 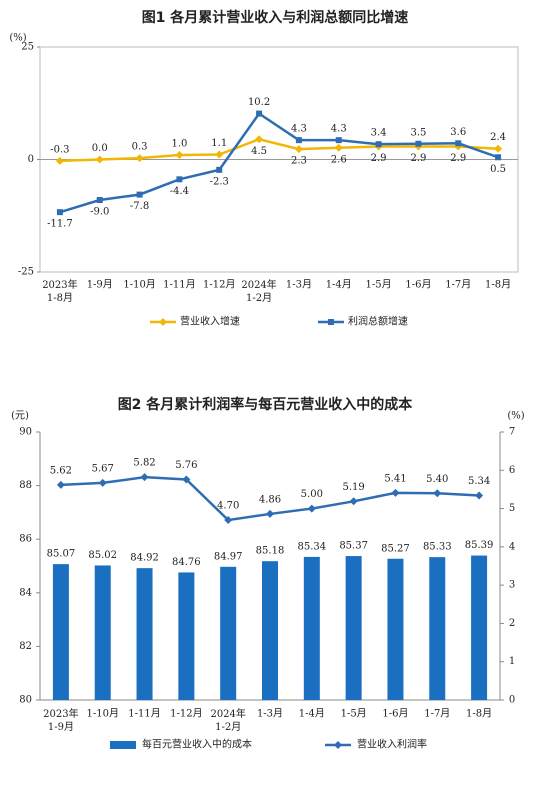 What do you see at coordinates (418, 132) in the screenshot?
I see `data-label: 3.5` at bounding box center [418, 132].